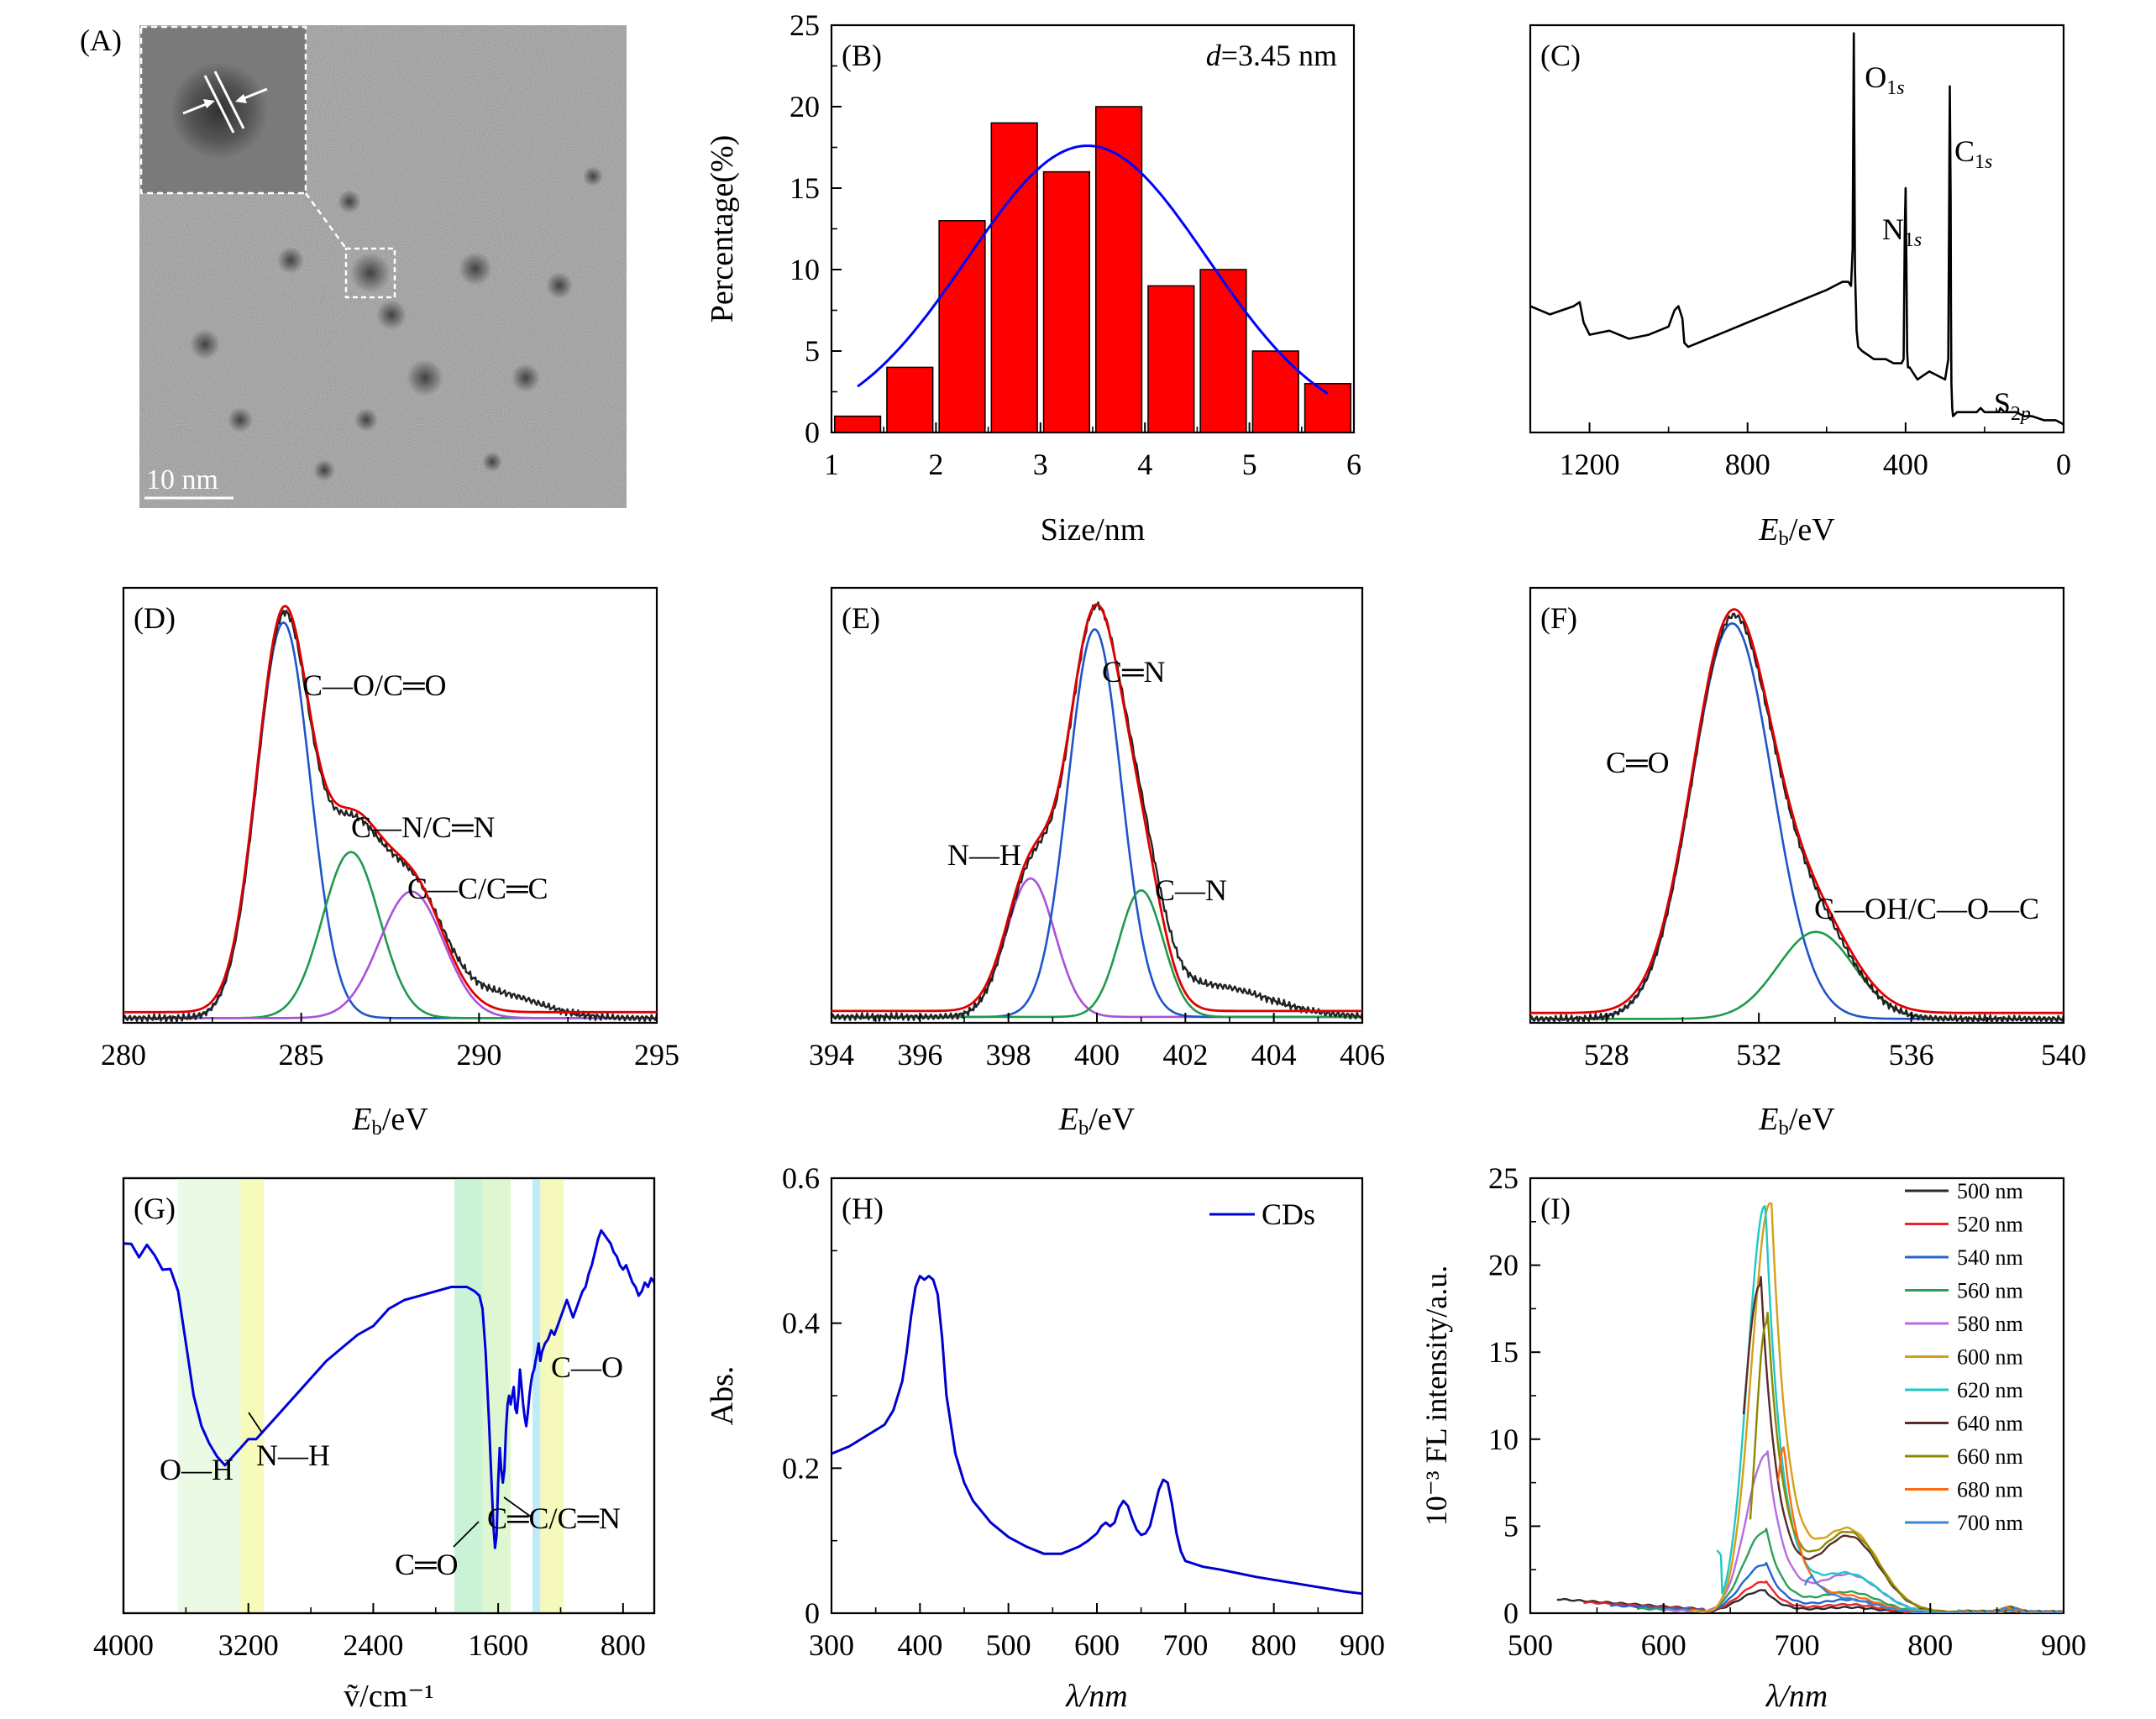 The height and width of the screenshot is (1719, 2156). What do you see at coordinates (1008, 1645) in the screenshot?
I see `x-tick-label: 500` at bounding box center [1008, 1645].